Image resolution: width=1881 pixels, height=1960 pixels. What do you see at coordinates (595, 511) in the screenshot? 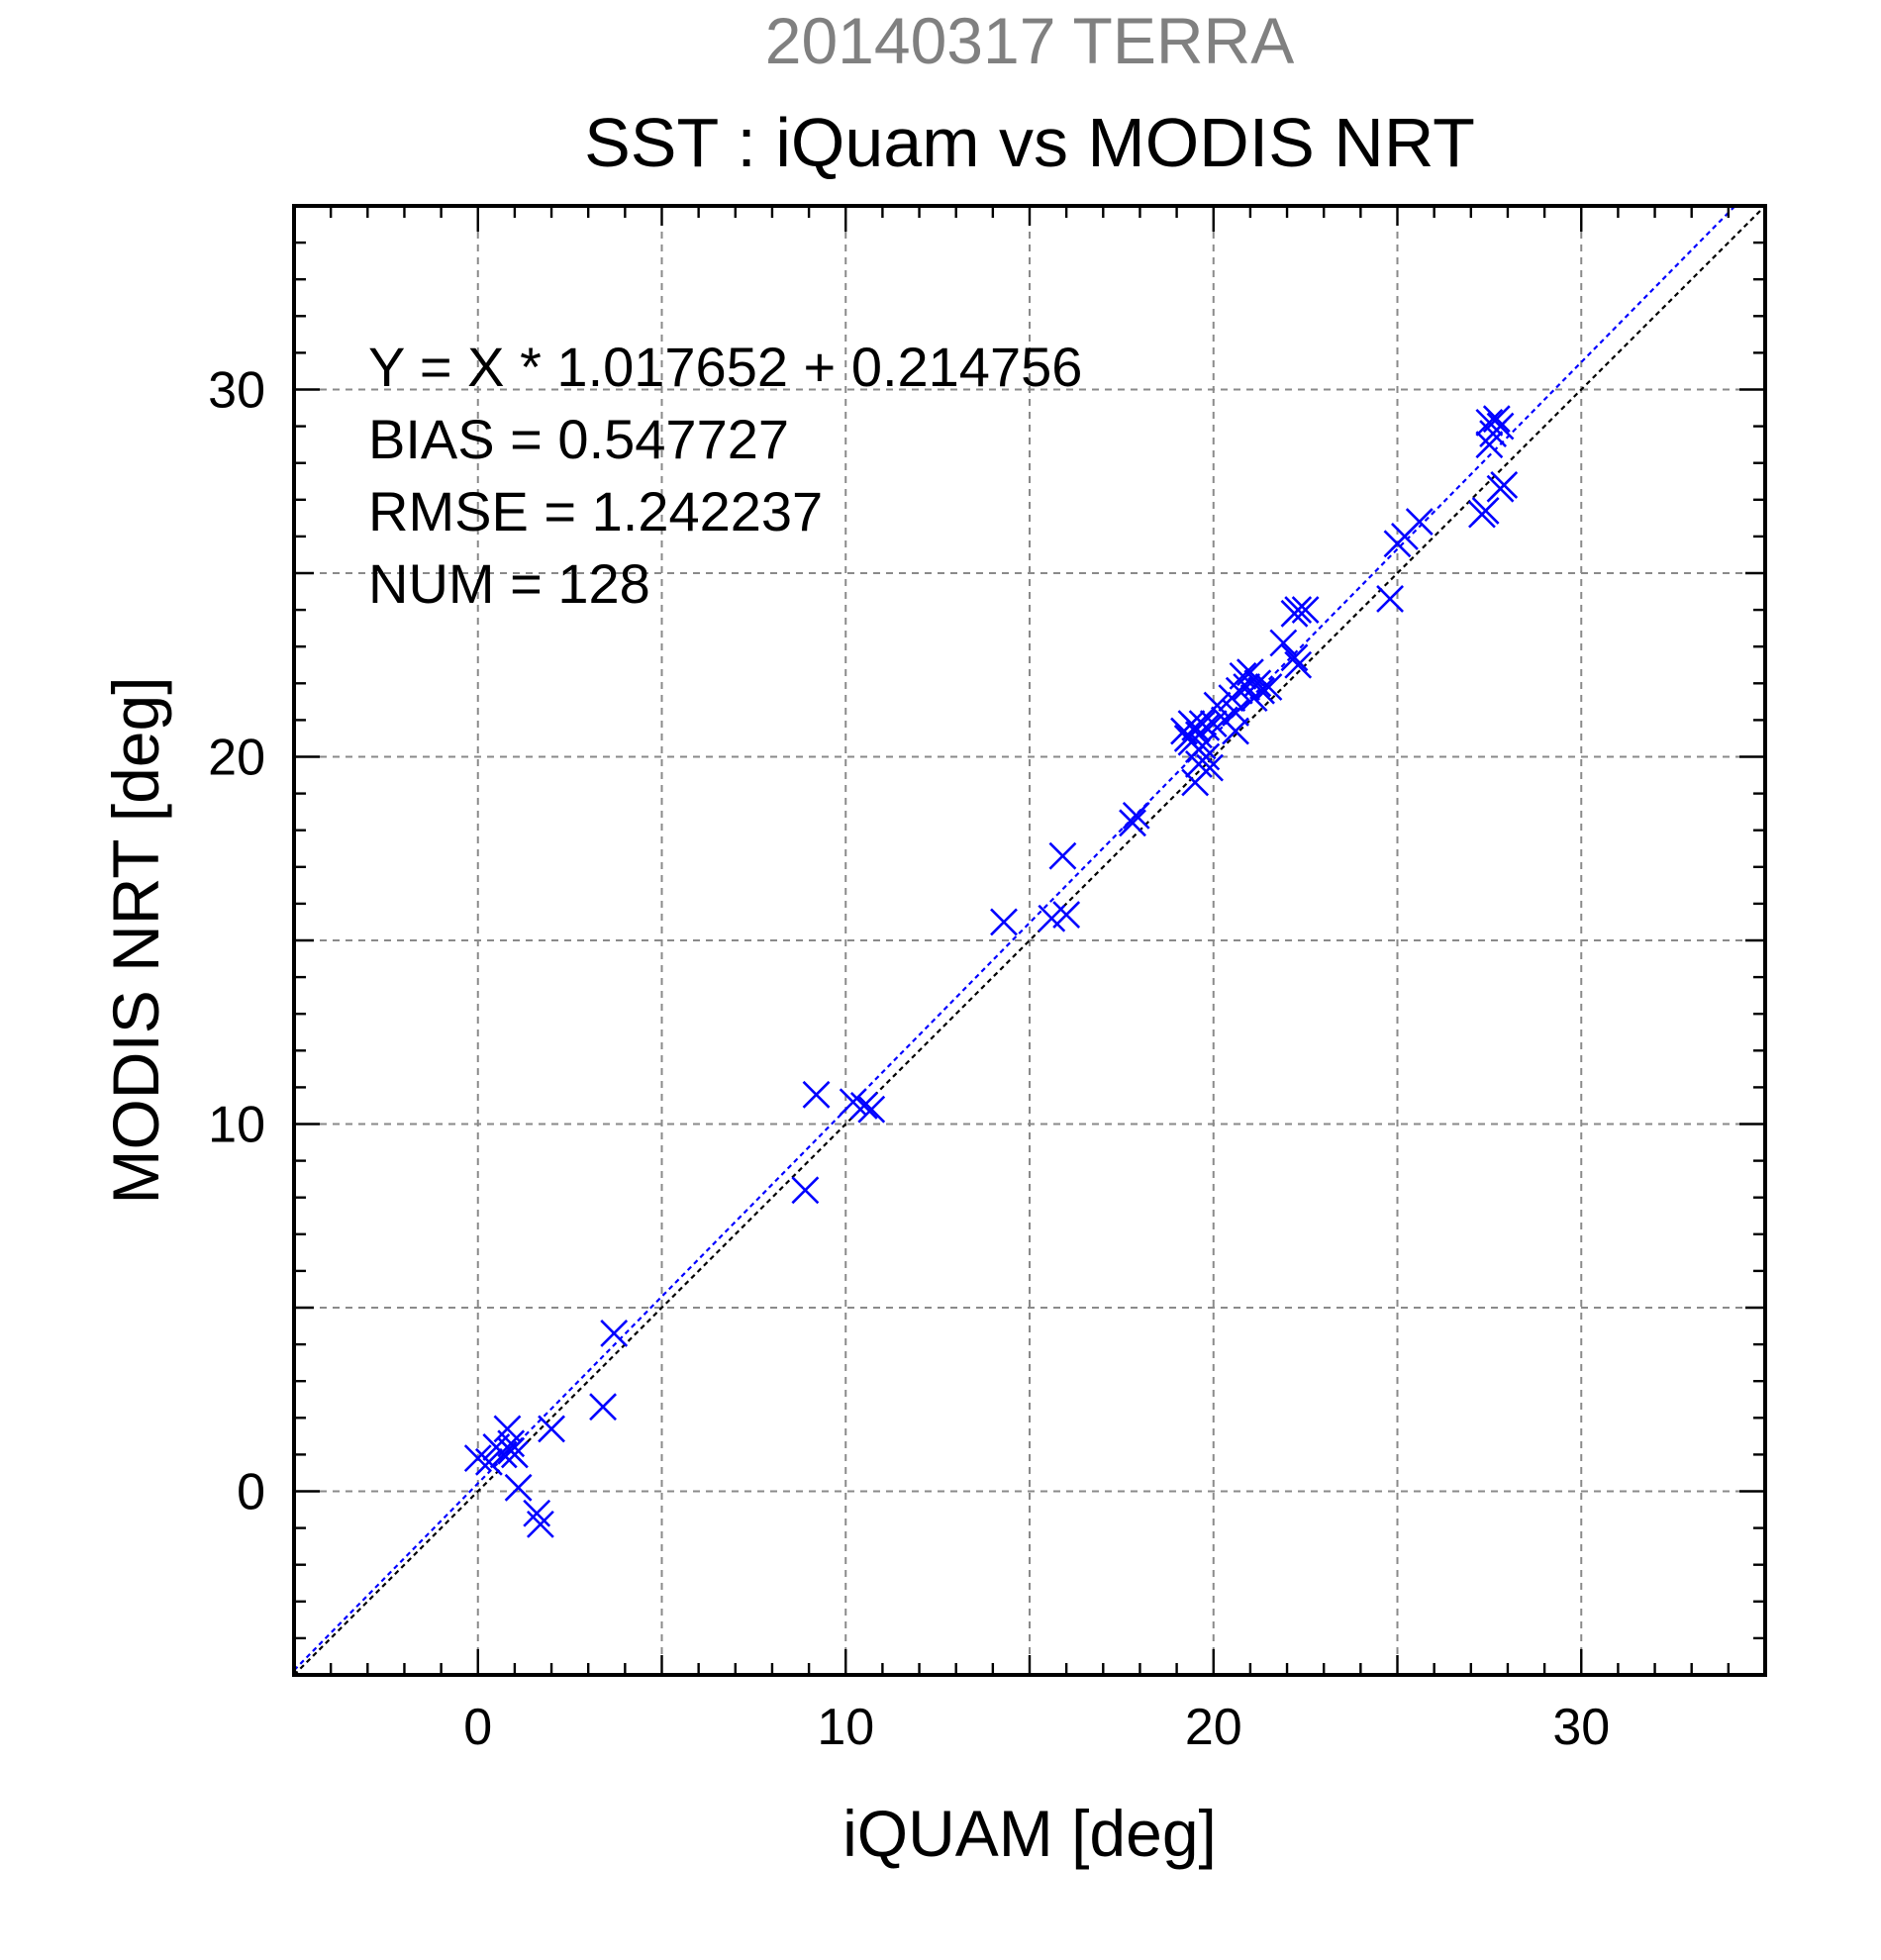
I see `stat-rmse: RMSE = 1.242237` at bounding box center [595, 511].